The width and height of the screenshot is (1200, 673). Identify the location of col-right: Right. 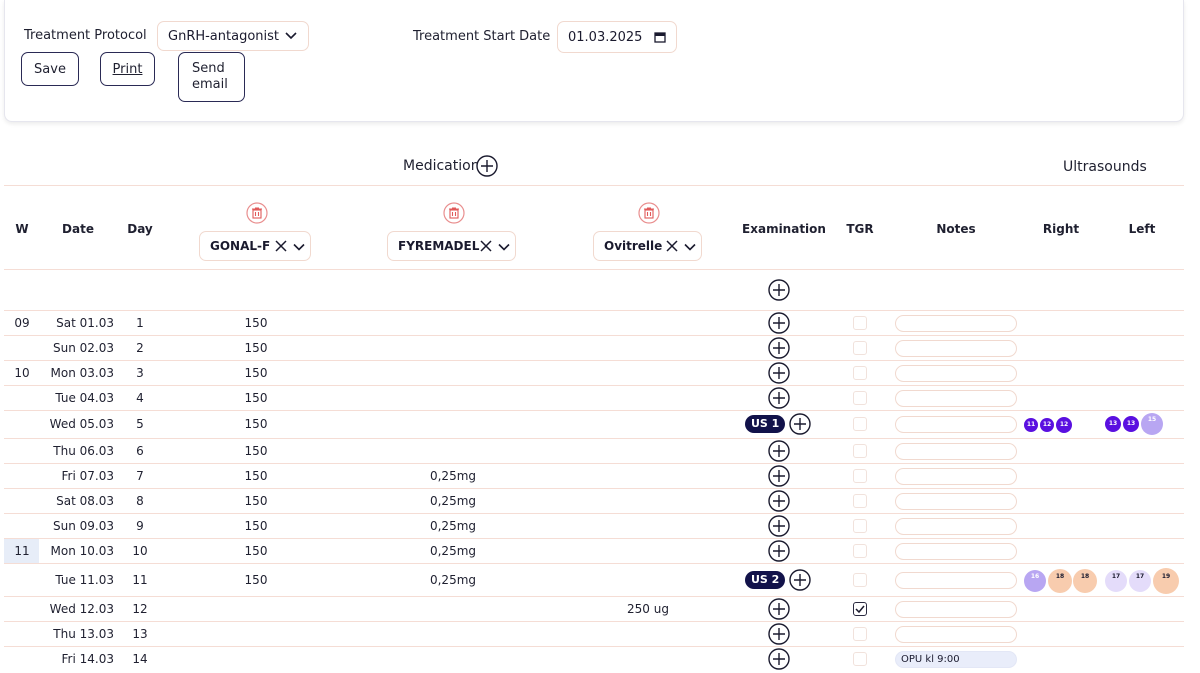
(1061, 229).